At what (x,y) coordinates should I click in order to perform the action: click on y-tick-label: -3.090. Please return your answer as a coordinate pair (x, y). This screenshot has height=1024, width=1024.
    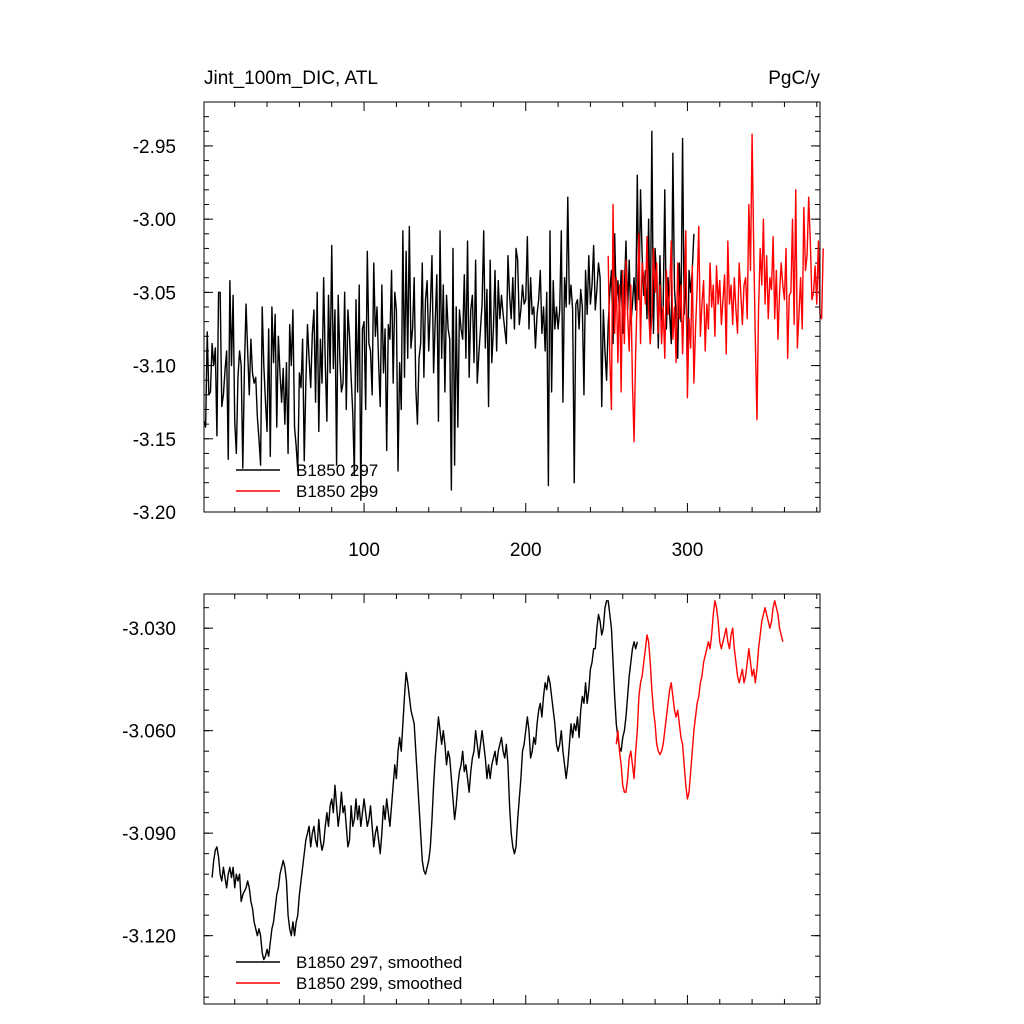
    Looking at the image, I should click on (149, 834).